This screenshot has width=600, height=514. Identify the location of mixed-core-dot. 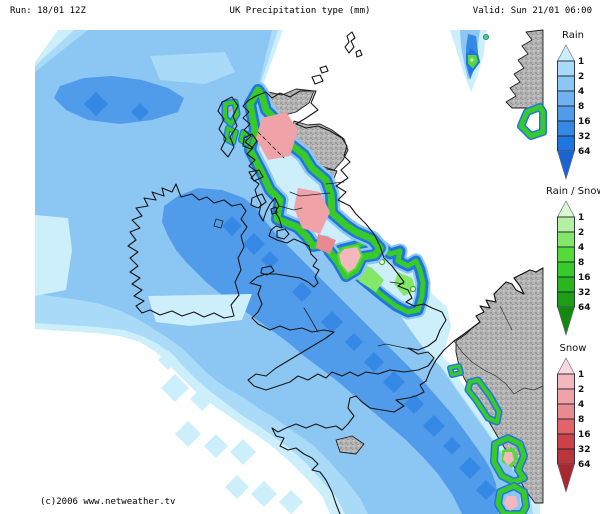
(413, 289).